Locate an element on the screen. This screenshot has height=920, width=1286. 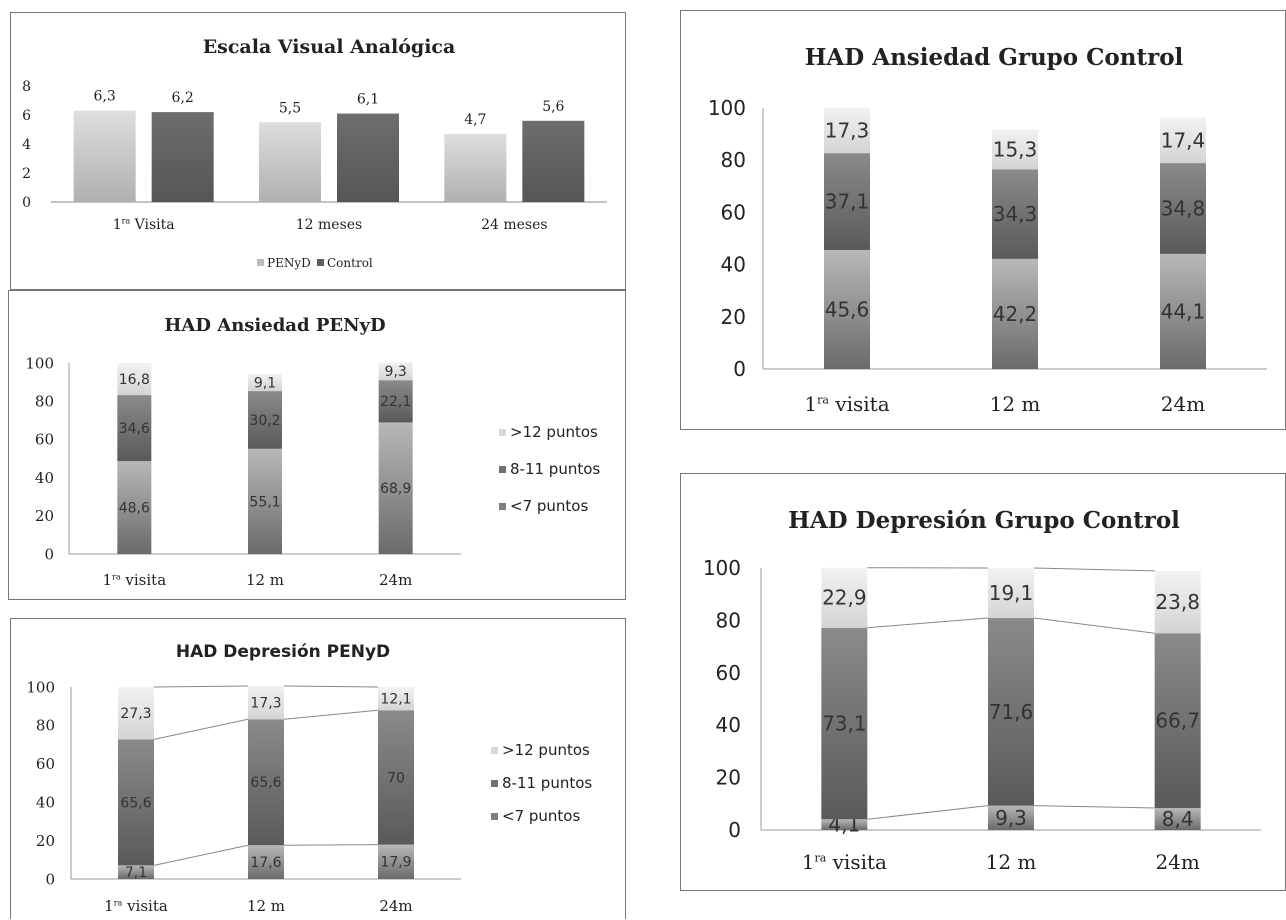
data-label: 6,3 is located at coordinates (105, 97).